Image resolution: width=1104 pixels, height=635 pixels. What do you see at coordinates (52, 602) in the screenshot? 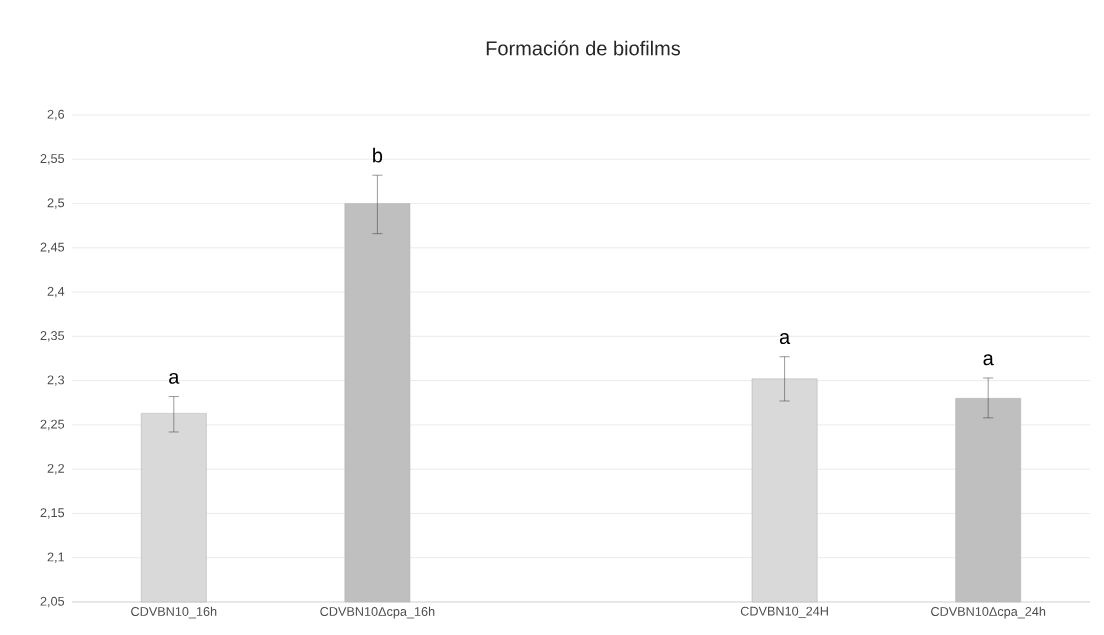
I see `y-tick-label: 2,05` at bounding box center [52, 602].